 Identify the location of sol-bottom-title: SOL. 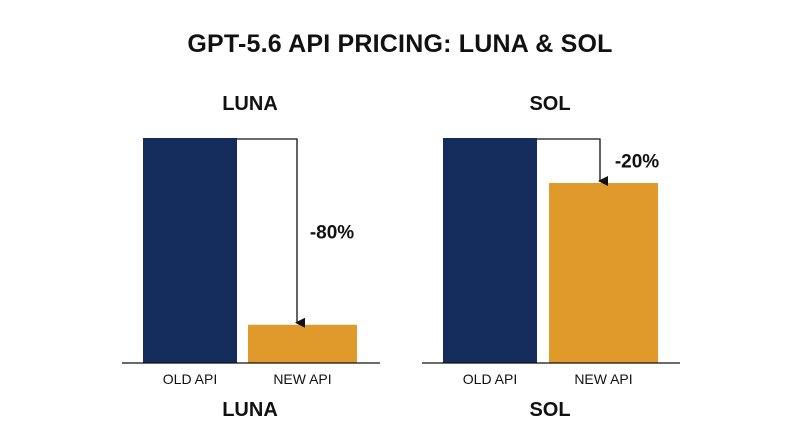
(549, 410).